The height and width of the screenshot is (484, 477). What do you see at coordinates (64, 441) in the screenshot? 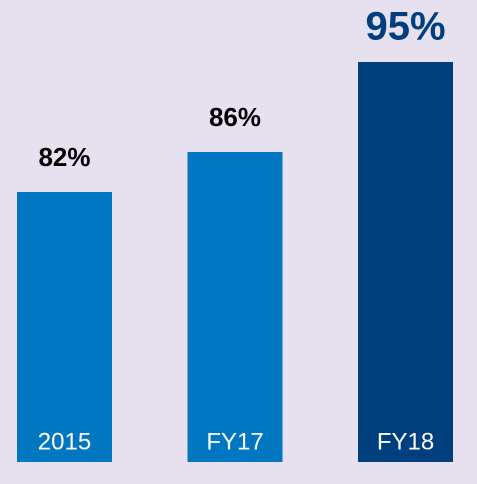
I see `category-label: 2015` at bounding box center [64, 441].